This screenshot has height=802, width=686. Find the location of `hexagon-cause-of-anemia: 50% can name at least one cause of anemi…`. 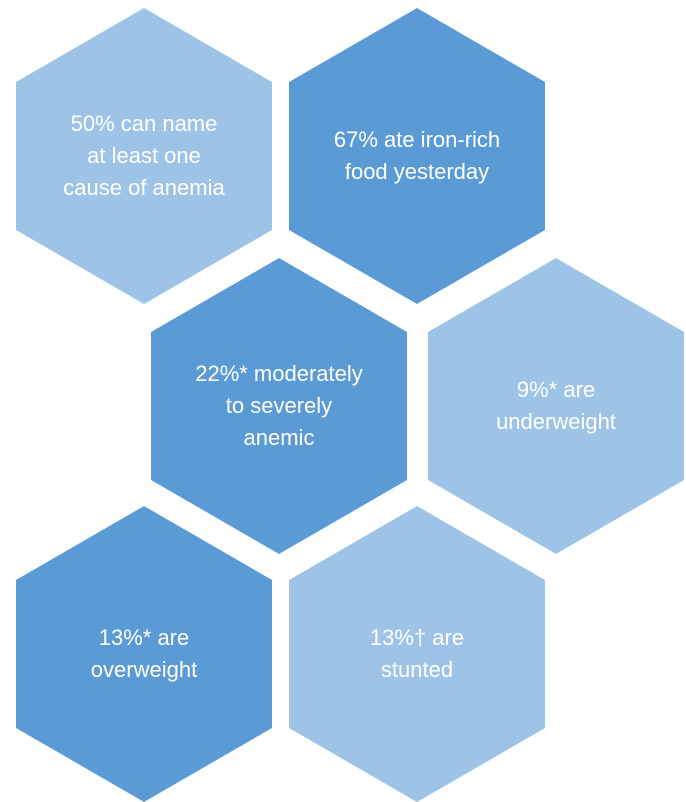

hexagon-cause-of-anemia: 50% can name at least one cause of anemi… is located at coordinates (144, 156).